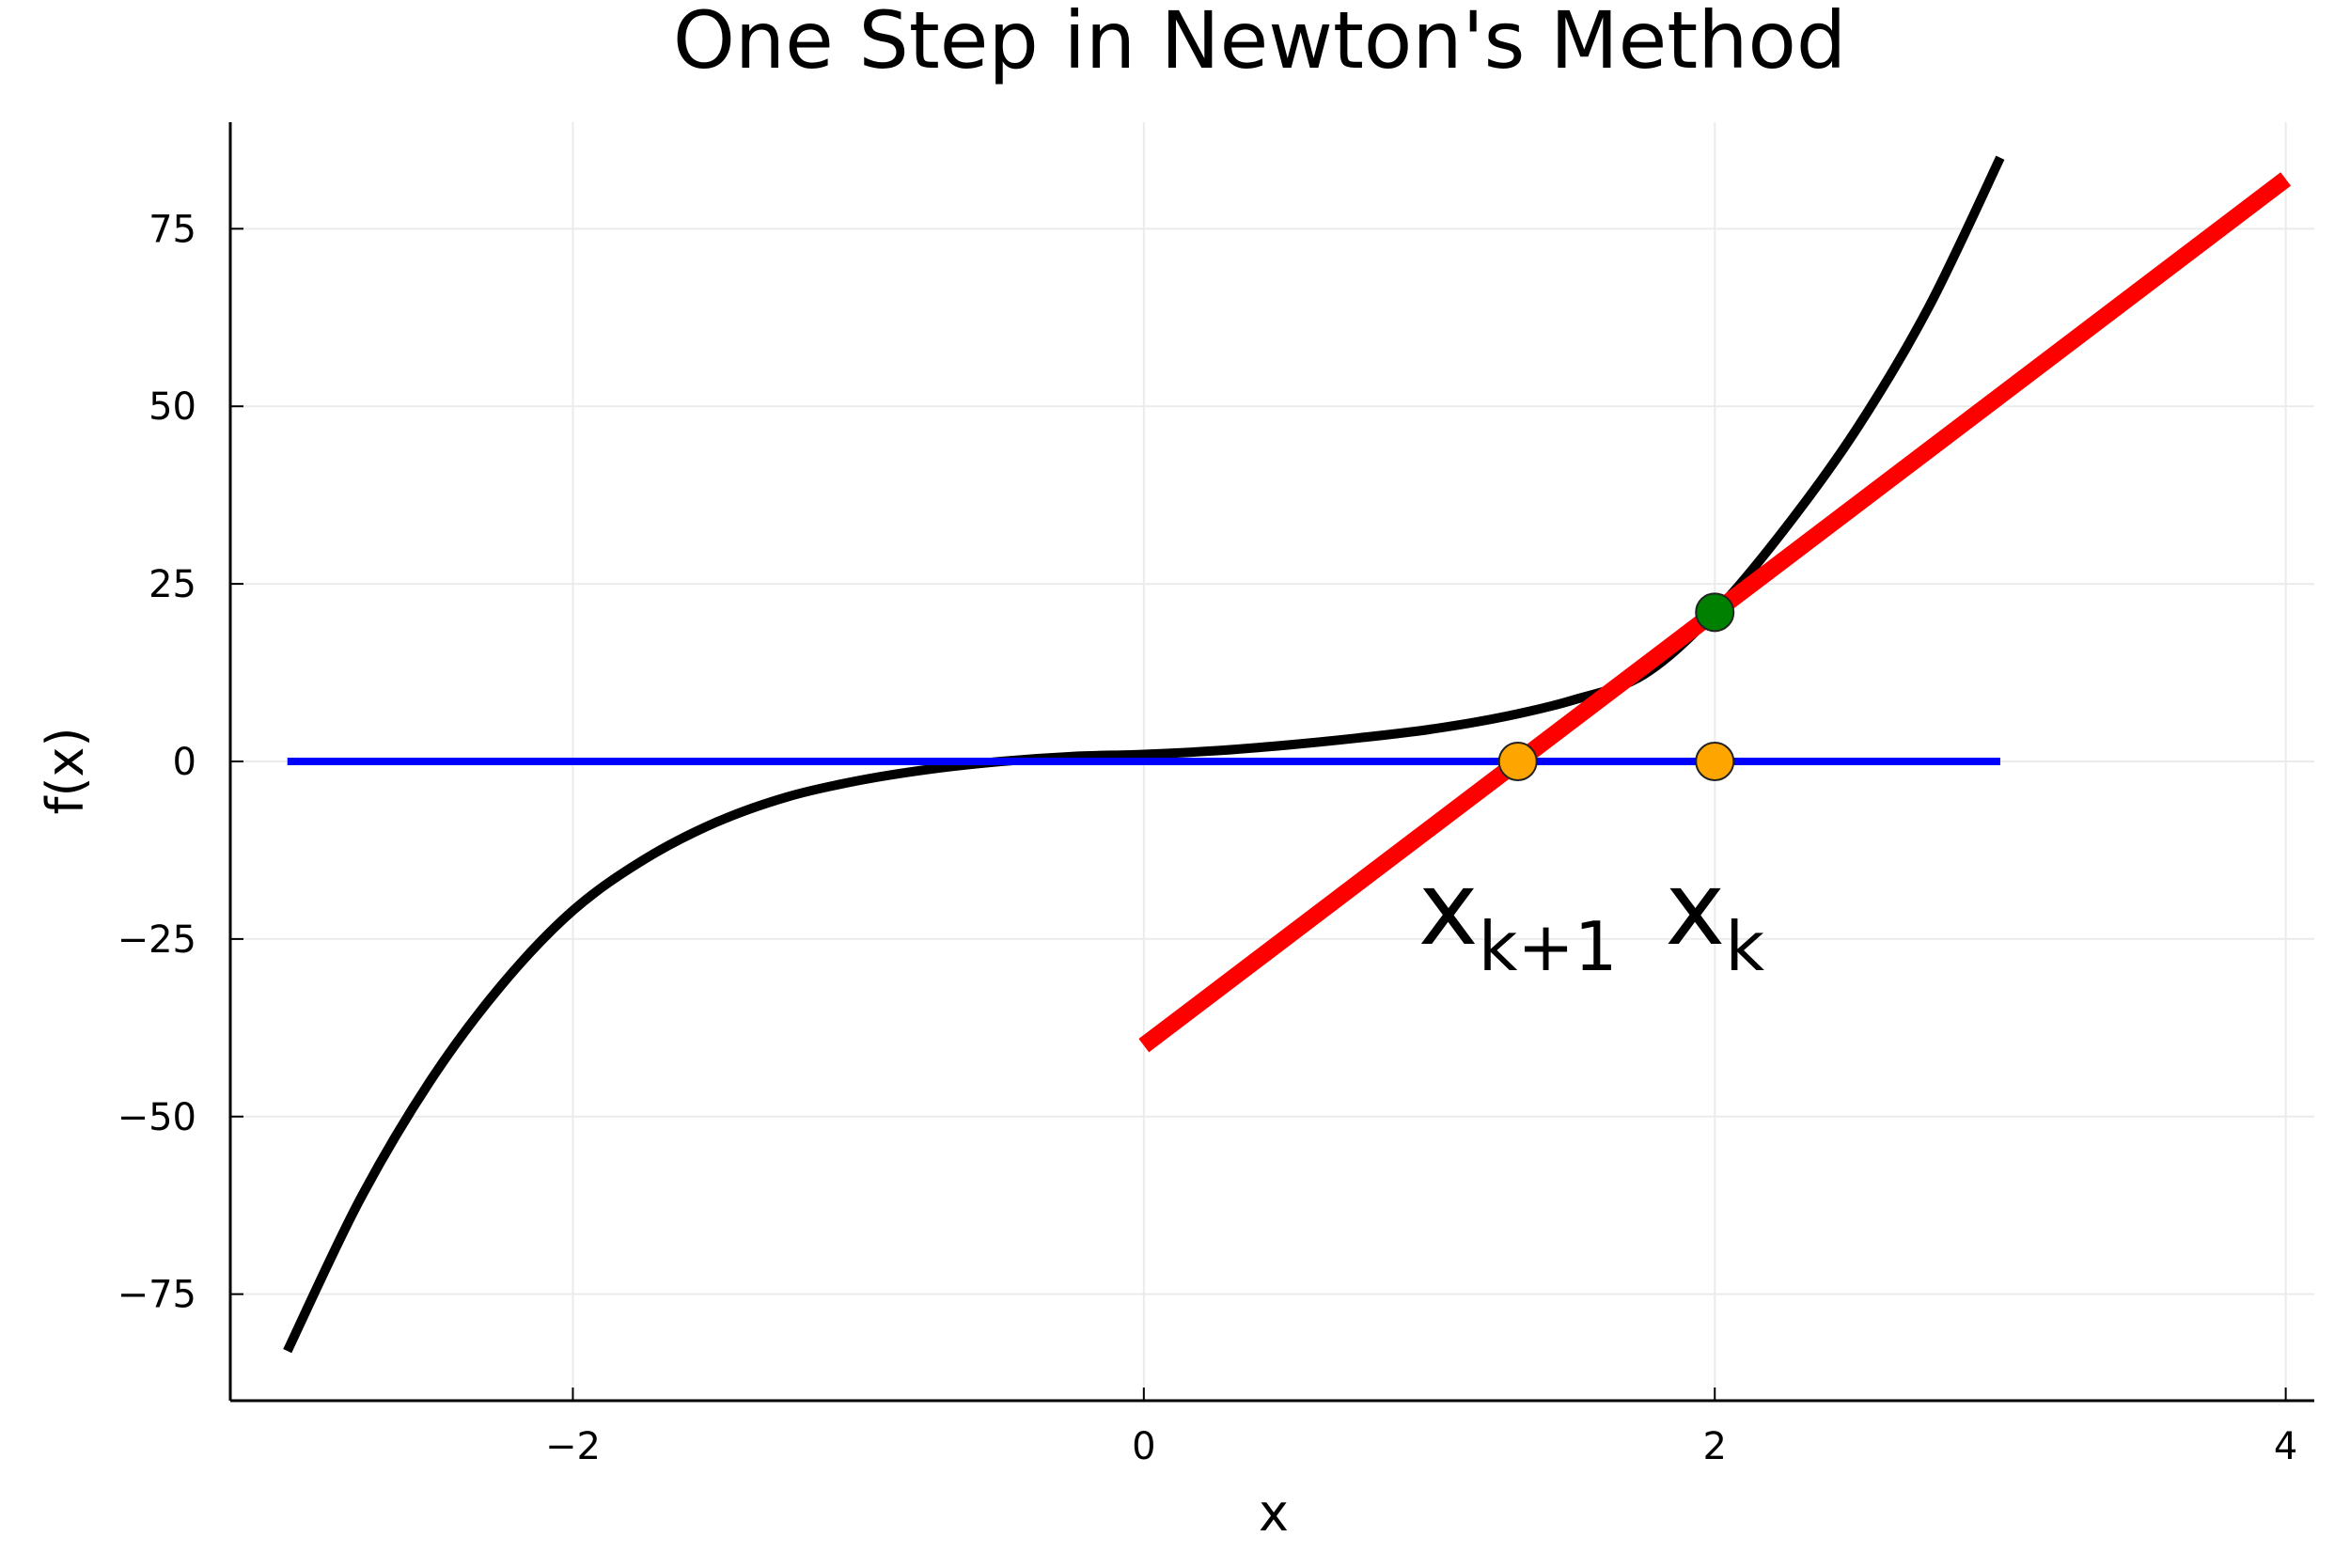 This screenshot has height=1568, width=2350. Describe the element at coordinates (1715, 1446) in the screenshot. I see `x-tick-label: 2` at that location.